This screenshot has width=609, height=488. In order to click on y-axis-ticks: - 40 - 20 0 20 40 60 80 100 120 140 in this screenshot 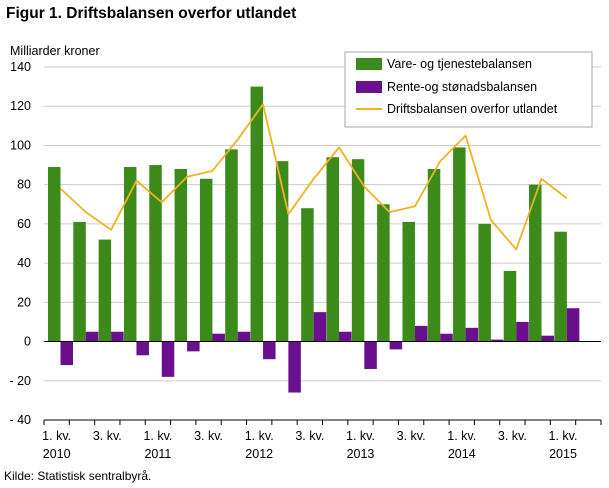, I will do `click(20, 243)`.